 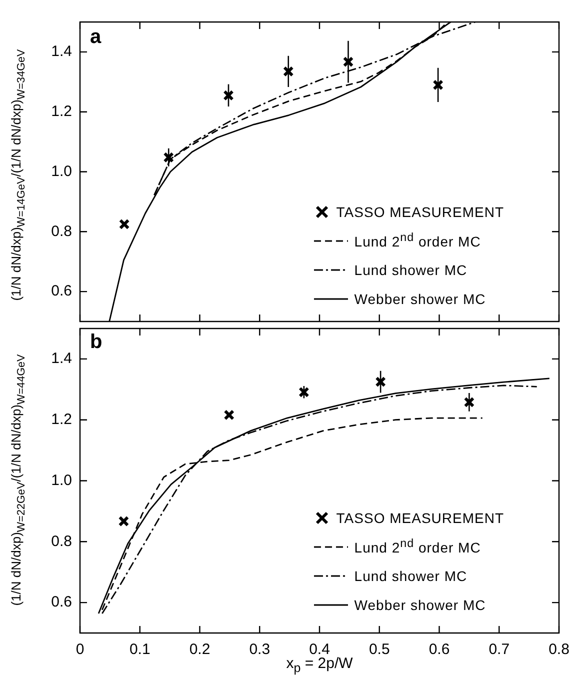 What do you see at coordinates (559, 649) in the screenshot?
I see `x-tick-label: 0.8` at bounding box center [559, 649].